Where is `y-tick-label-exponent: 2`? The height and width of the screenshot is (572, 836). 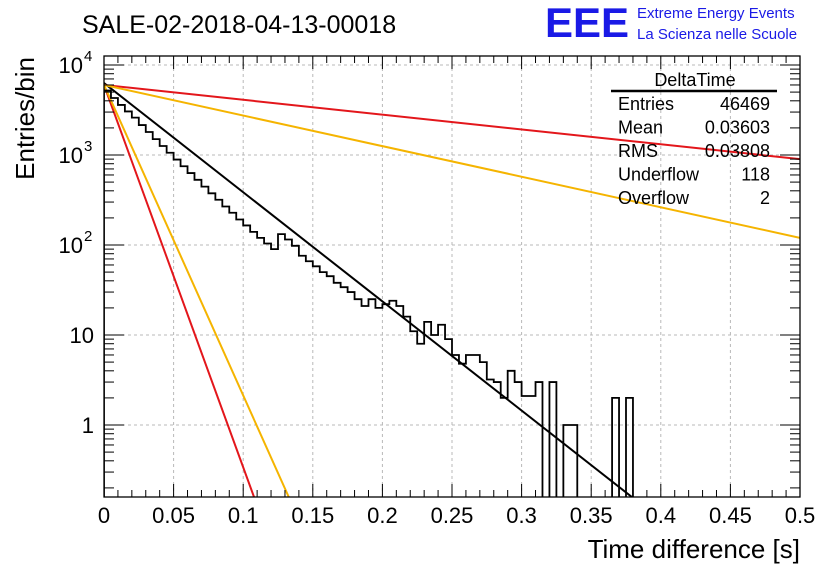 y-tick-label-exponent: 2 is located at coordinates (88, 236).